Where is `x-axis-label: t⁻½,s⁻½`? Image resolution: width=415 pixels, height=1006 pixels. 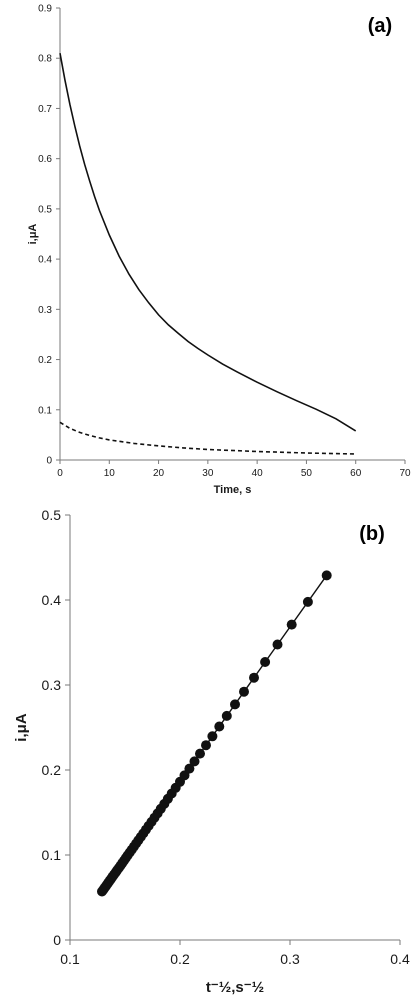
x-axis-label: t⁻½,s⁻½ is located at coordinates (235, 987).